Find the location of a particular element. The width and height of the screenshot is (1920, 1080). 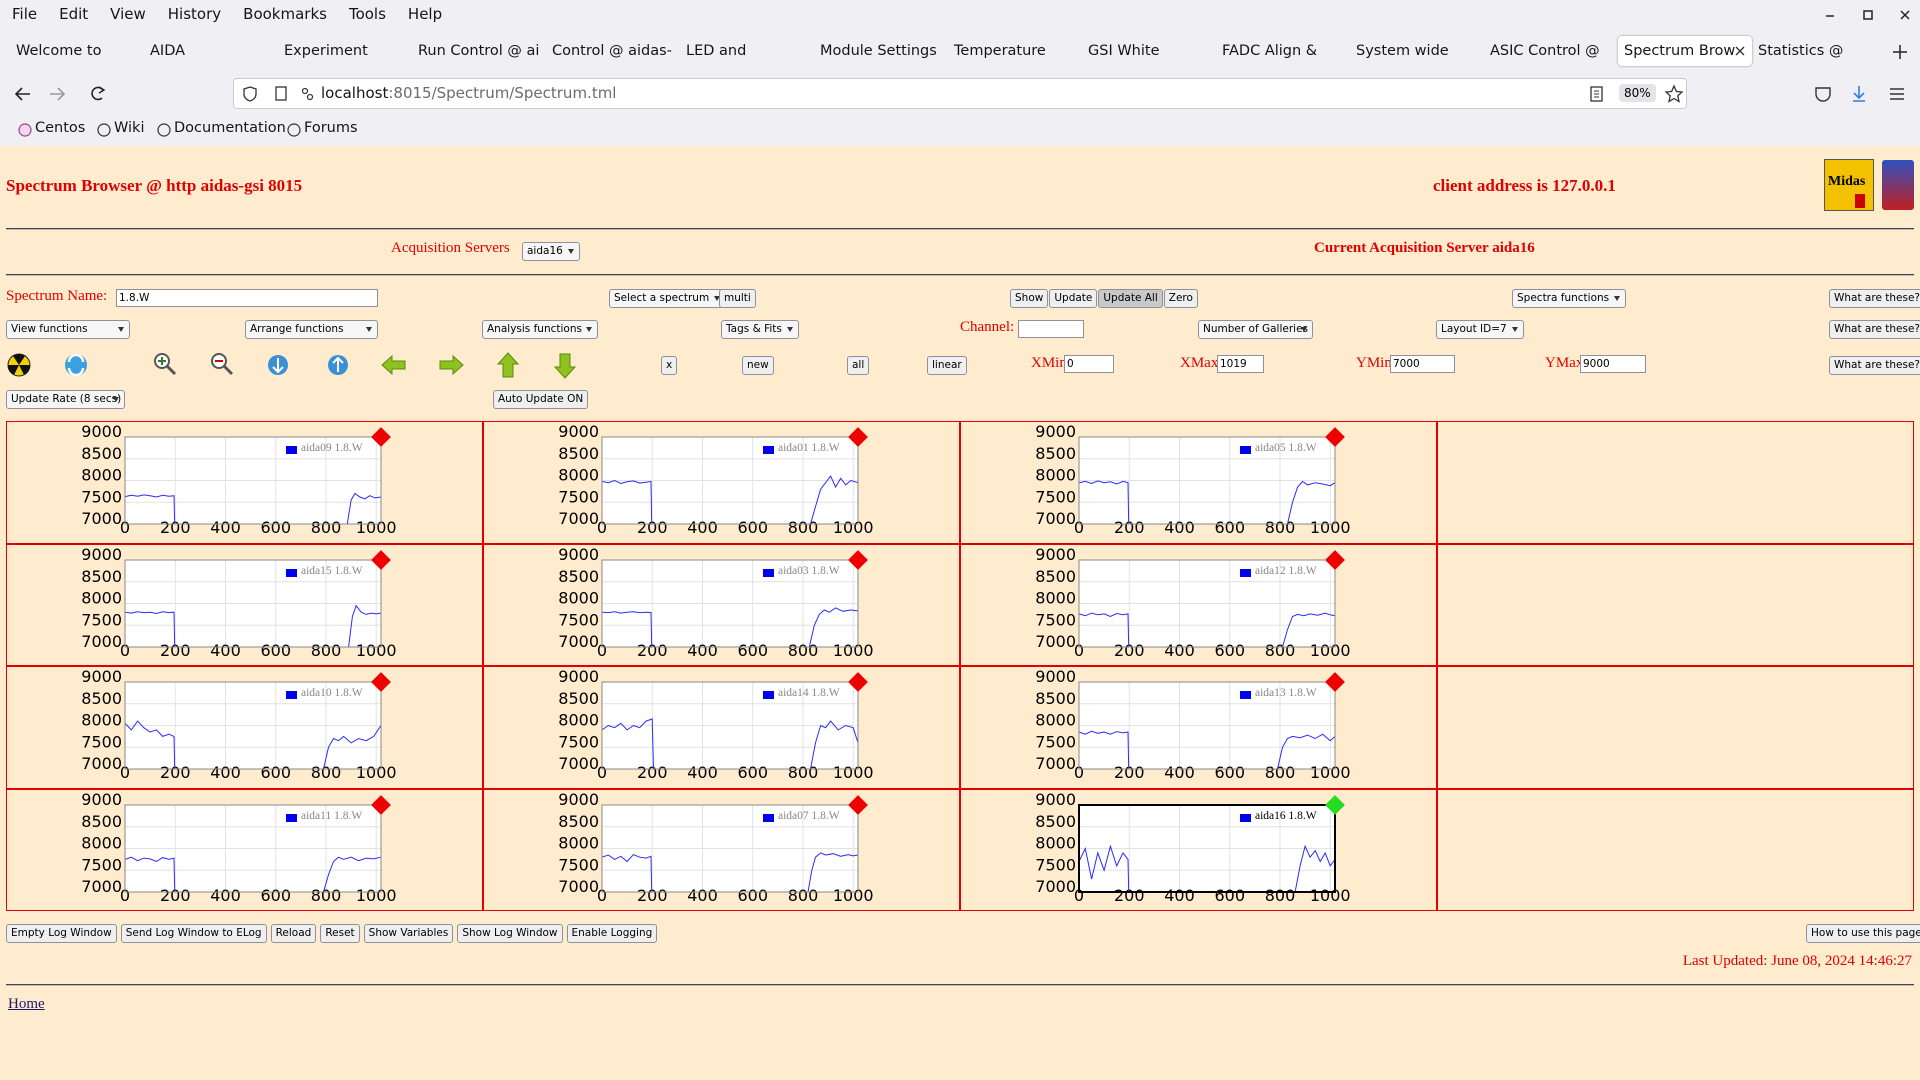

tags-fits: Tags & Fits is located at coordinates (760, 329).